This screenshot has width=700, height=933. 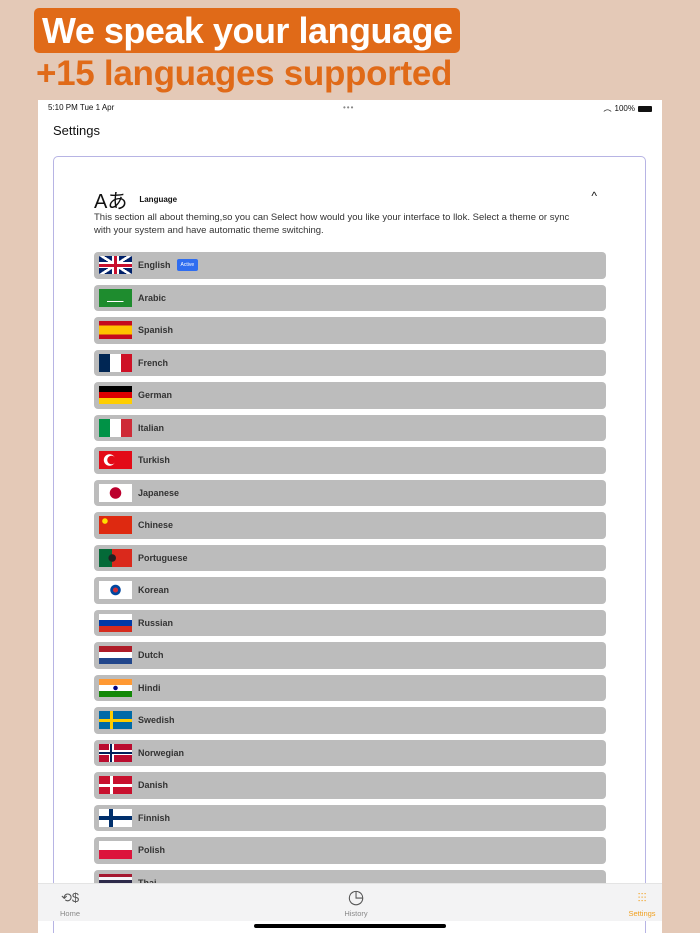 I want to click on multitask-dots: •••, so click(x=349, y=107).